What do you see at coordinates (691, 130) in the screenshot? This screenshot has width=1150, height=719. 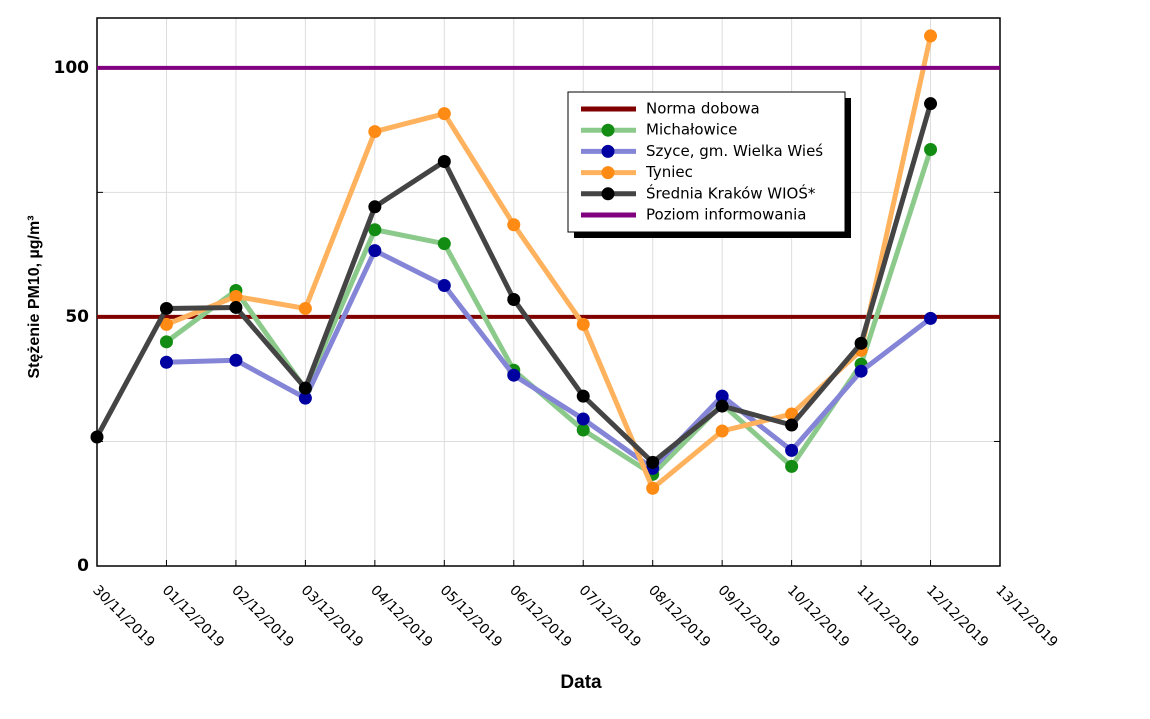 I see `legend-label: Michałowice` at bounding box center [691, 130].